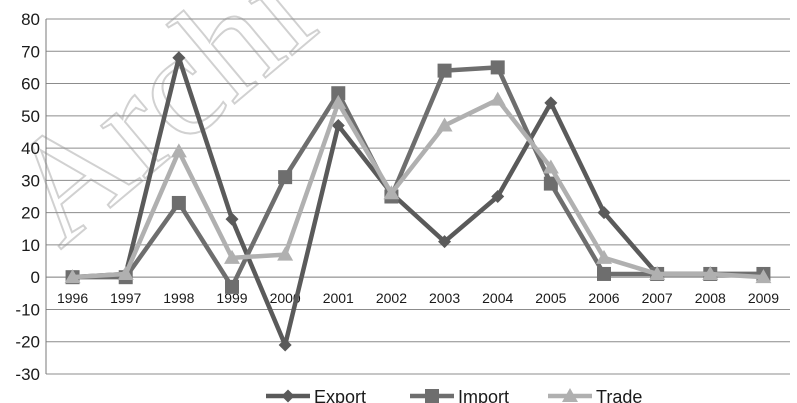 The height and width of the screenshot is (403, 797). I want to click on x-tick-label: 2006, so click(603, 298).